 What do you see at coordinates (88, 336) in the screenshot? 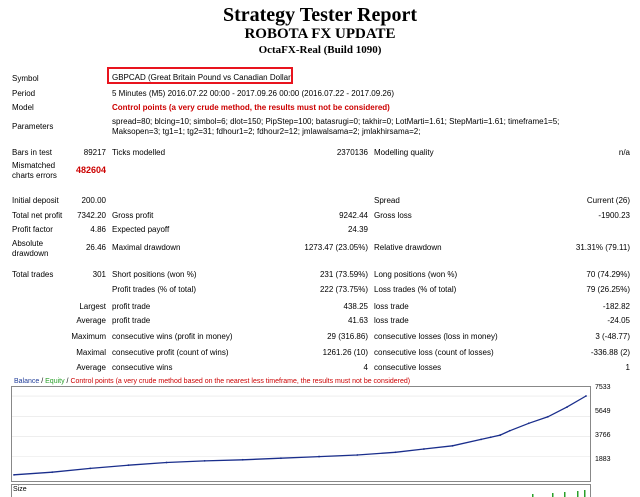
I see `maximum-label: Maximum` at bounding box center [88, 336].